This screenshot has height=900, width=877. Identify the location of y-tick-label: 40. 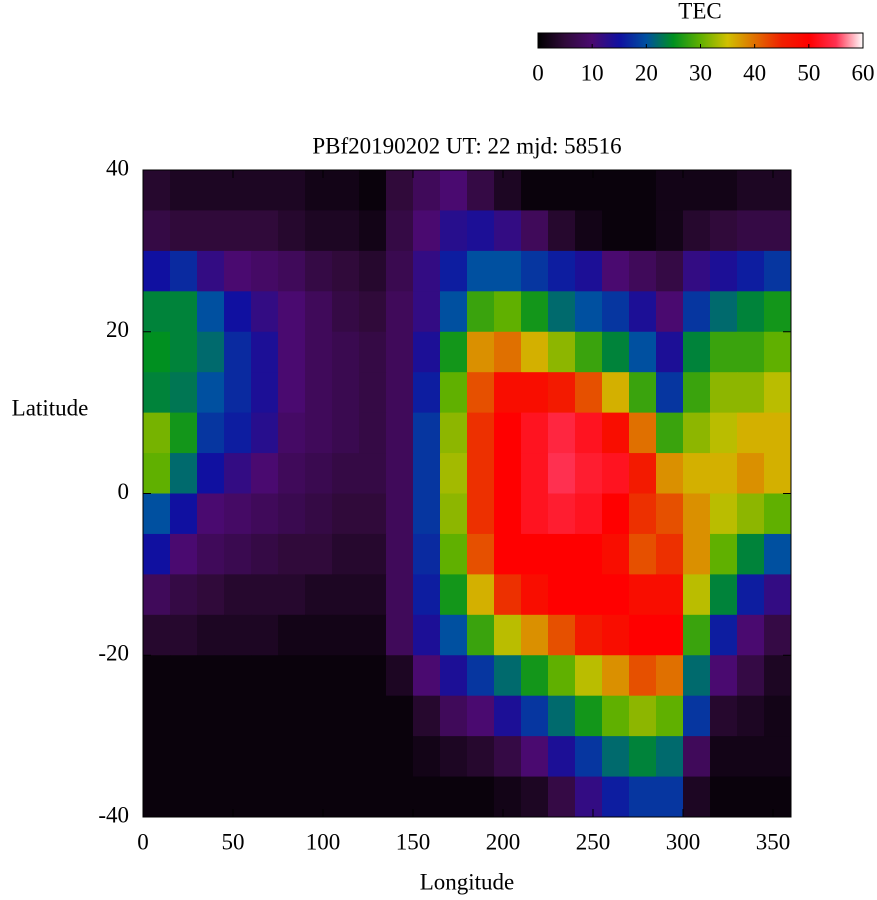
(117, 167).